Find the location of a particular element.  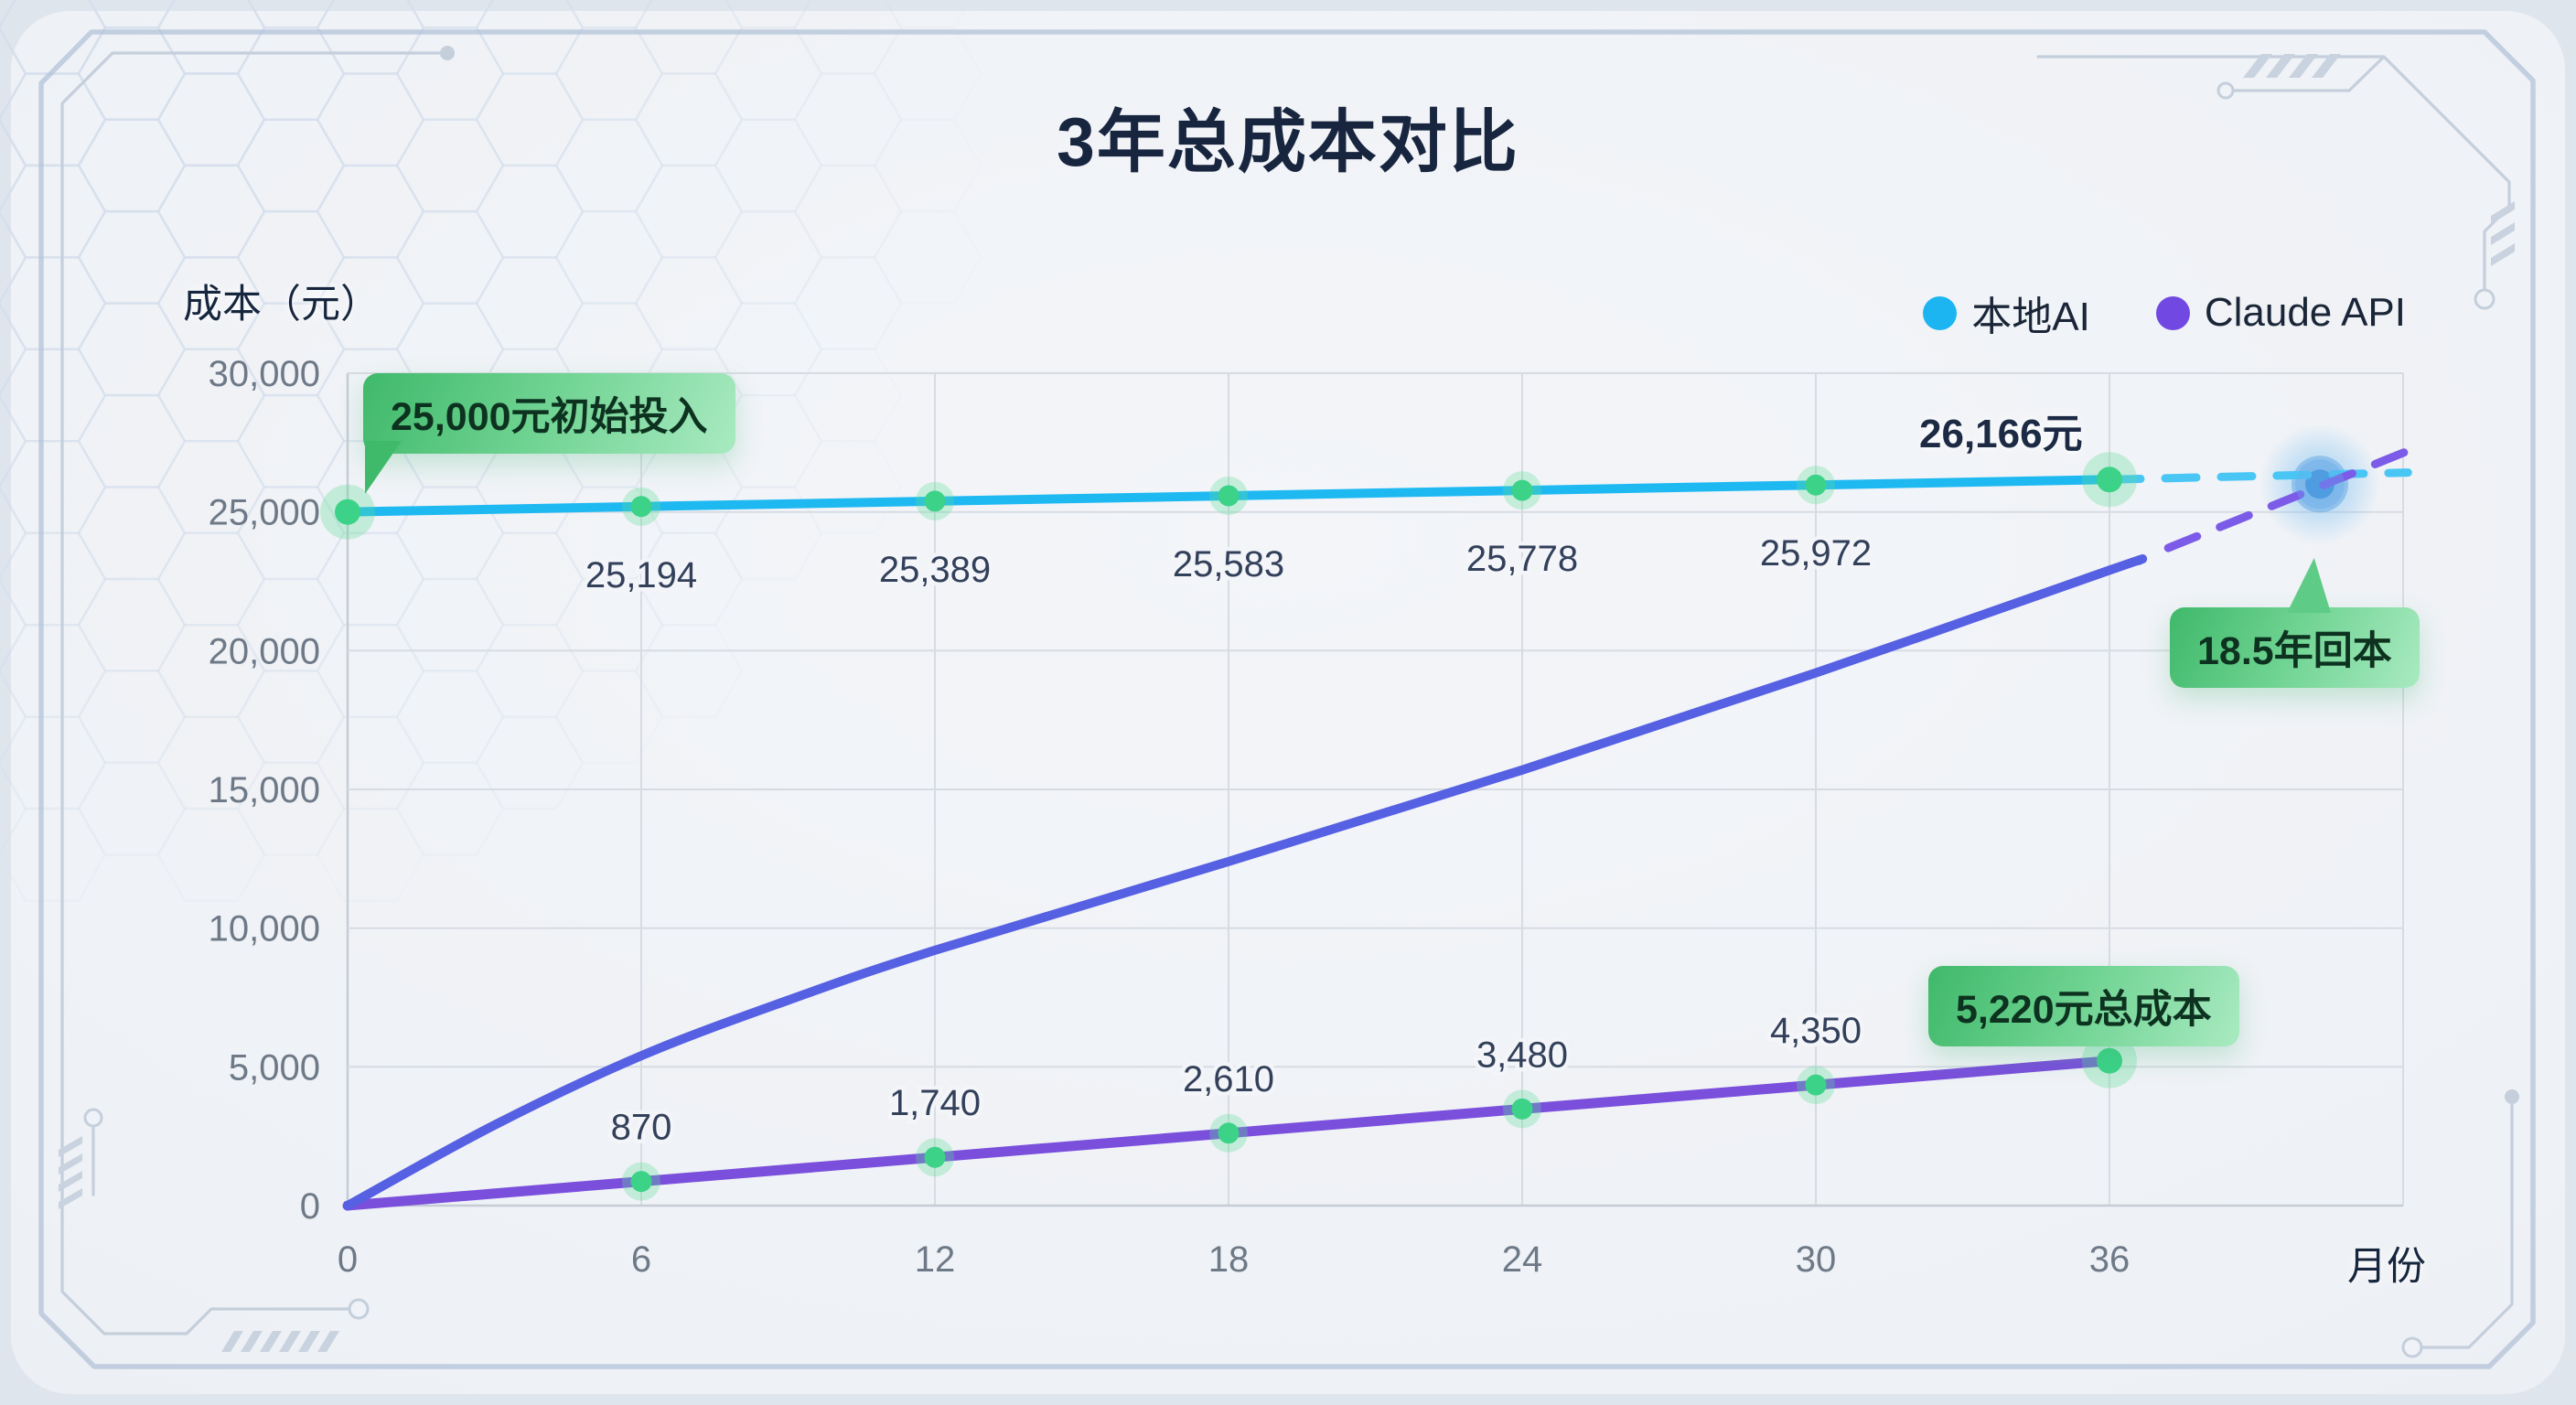

series-point-labels-1: 870 1,740 2,610 3,480 4,350 is located at coordinates (1235, 1080).